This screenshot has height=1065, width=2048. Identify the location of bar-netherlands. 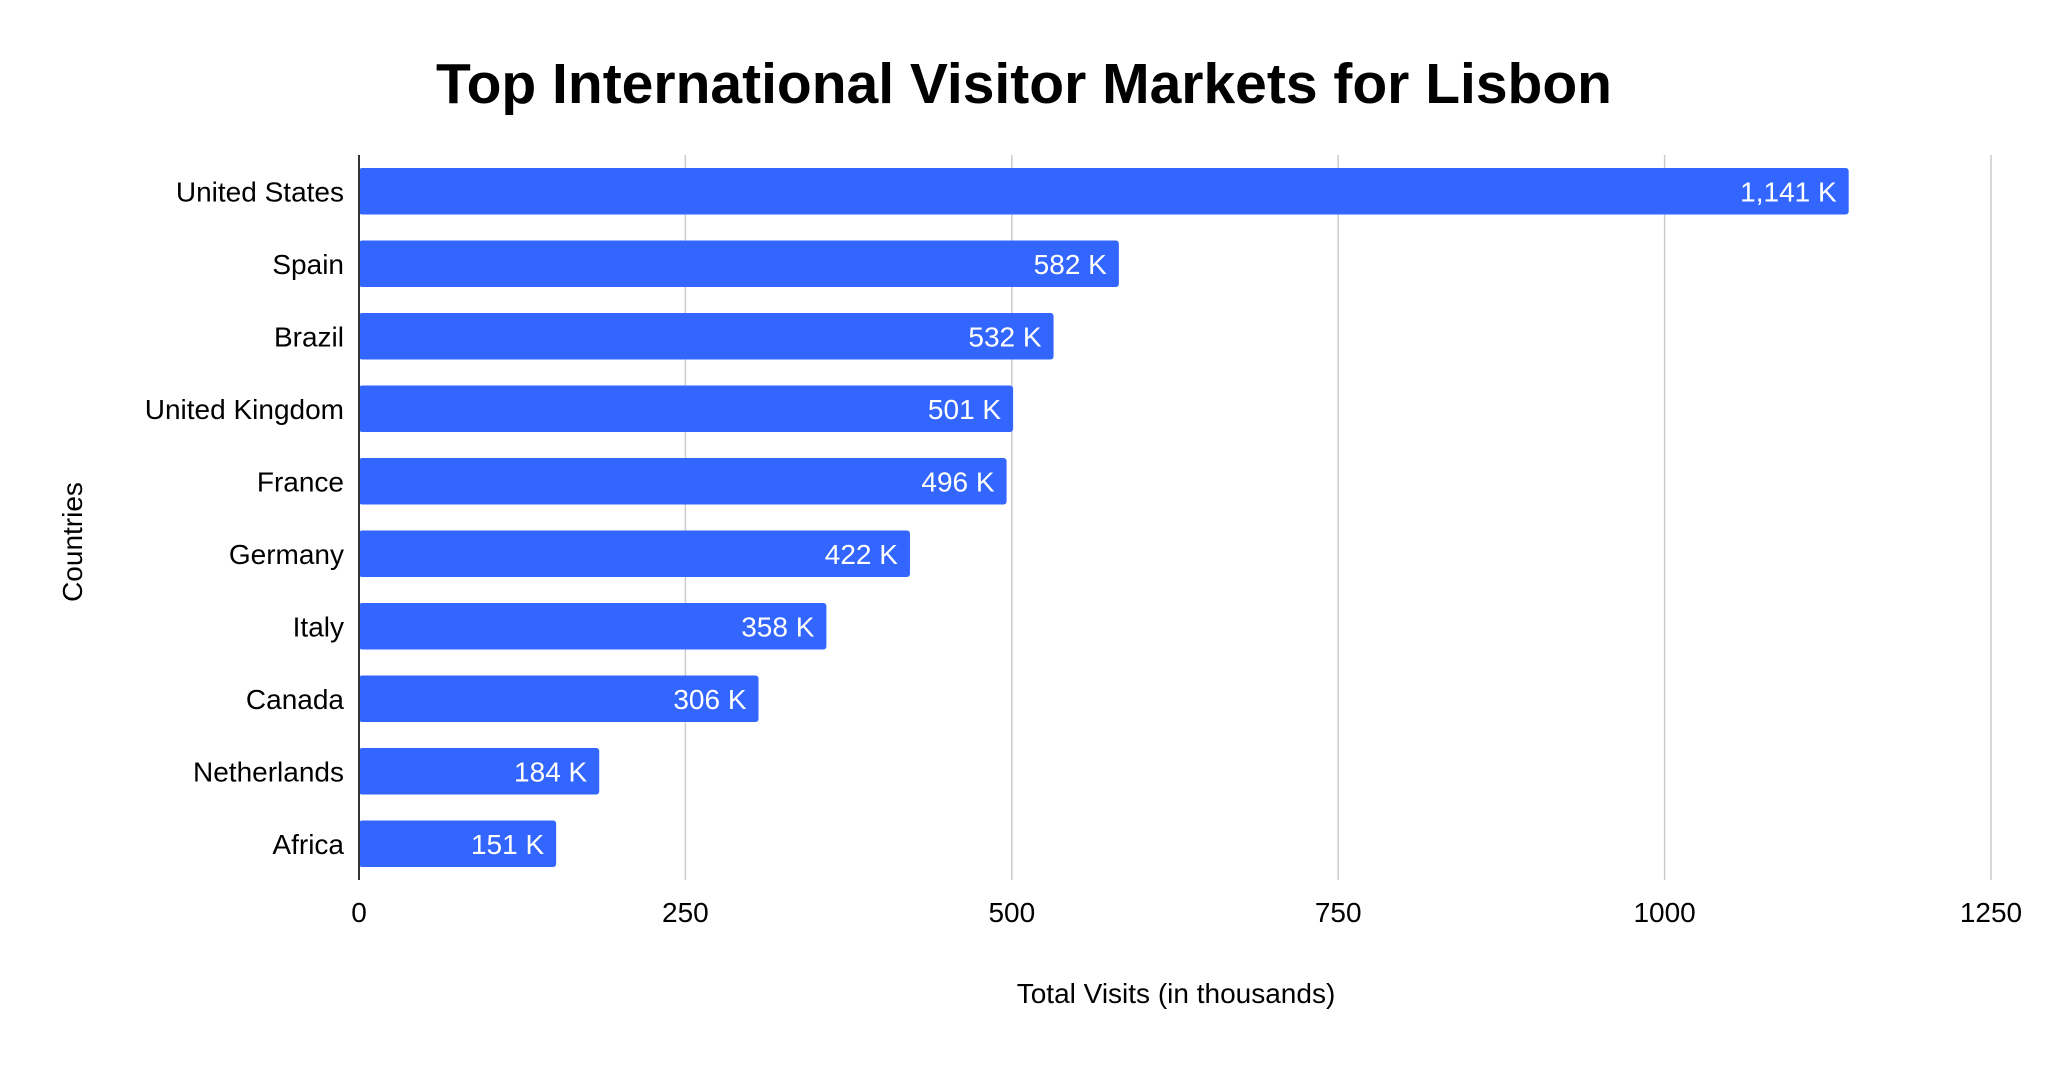
(479, 771).